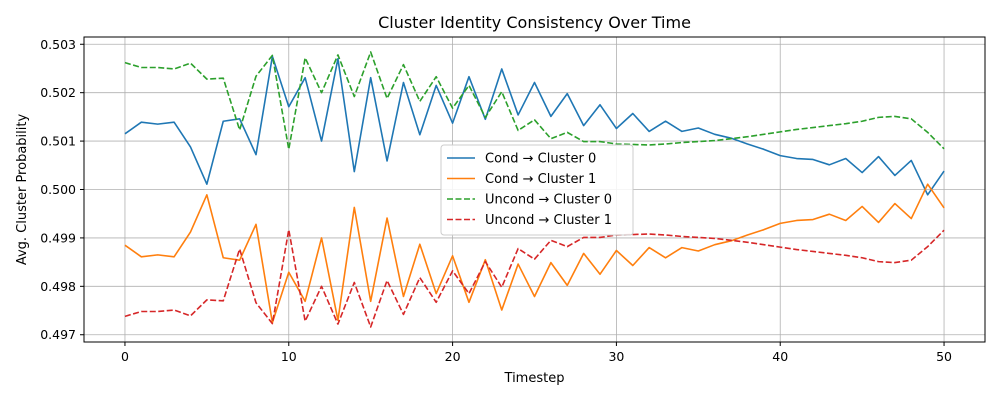 This screenshot has height=400, width=1000. What do you see at coordinates (540, 159) in the screenshot?
I see `legend-label-1: Cond → Cluster 0` at bounding box center [540, 159].